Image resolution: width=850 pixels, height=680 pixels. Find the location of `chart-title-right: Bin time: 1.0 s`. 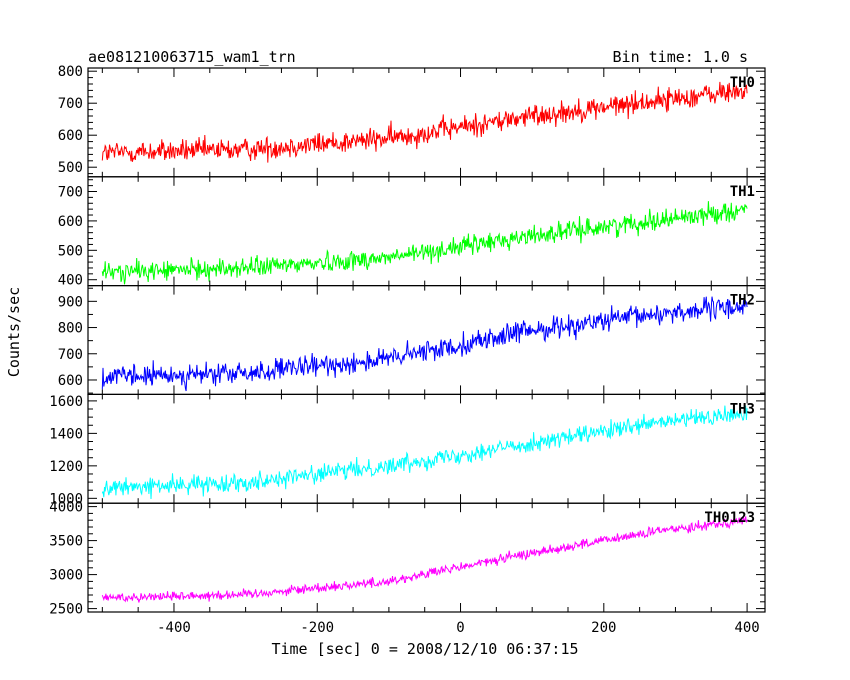

chart-title-right: Bin time: 1.0 s is located at coordinates (680, 57).